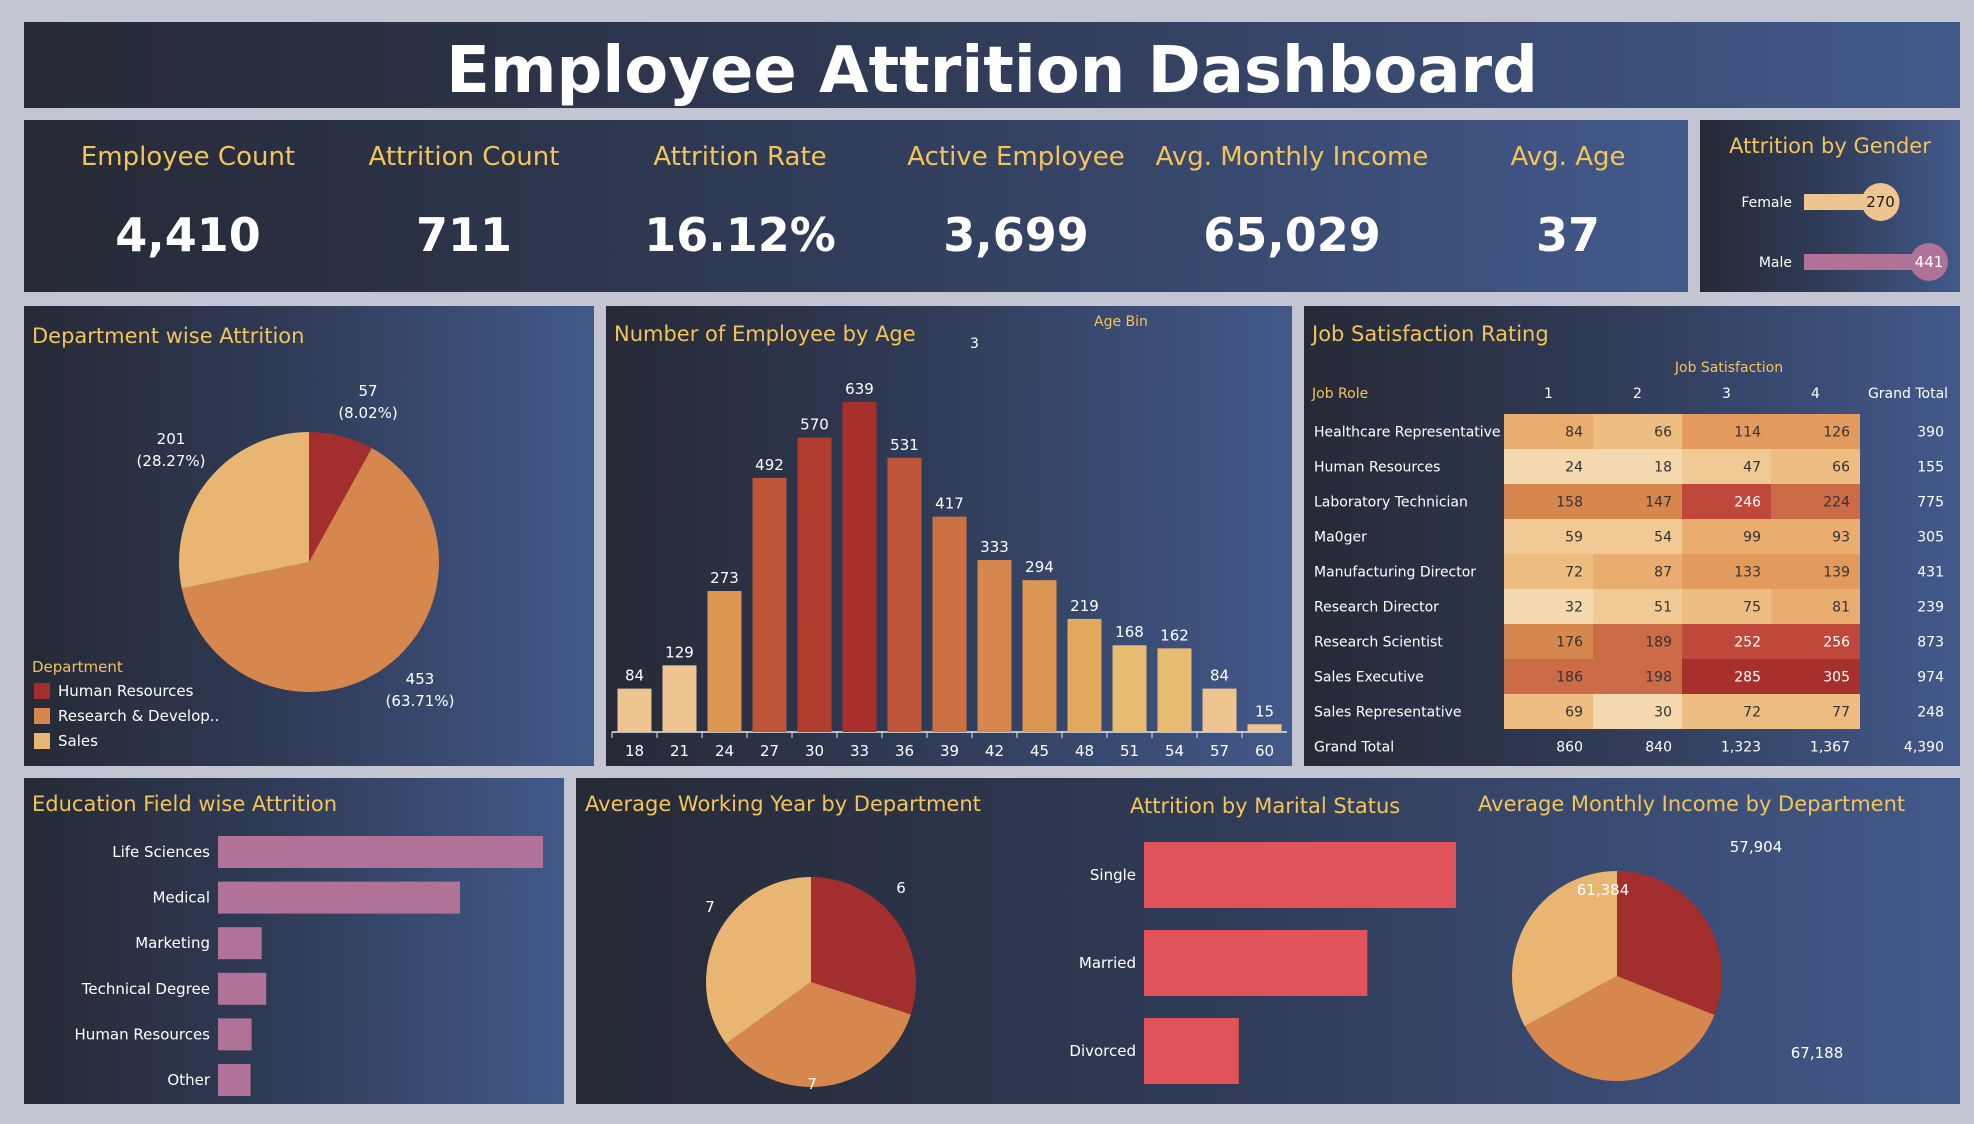 This screenshot has width=1974, height=1124. What do you see at coordinates (1775, 263) in the screenshot?
I see `gender-label-1: Male` at bounding box center [1775, 263].